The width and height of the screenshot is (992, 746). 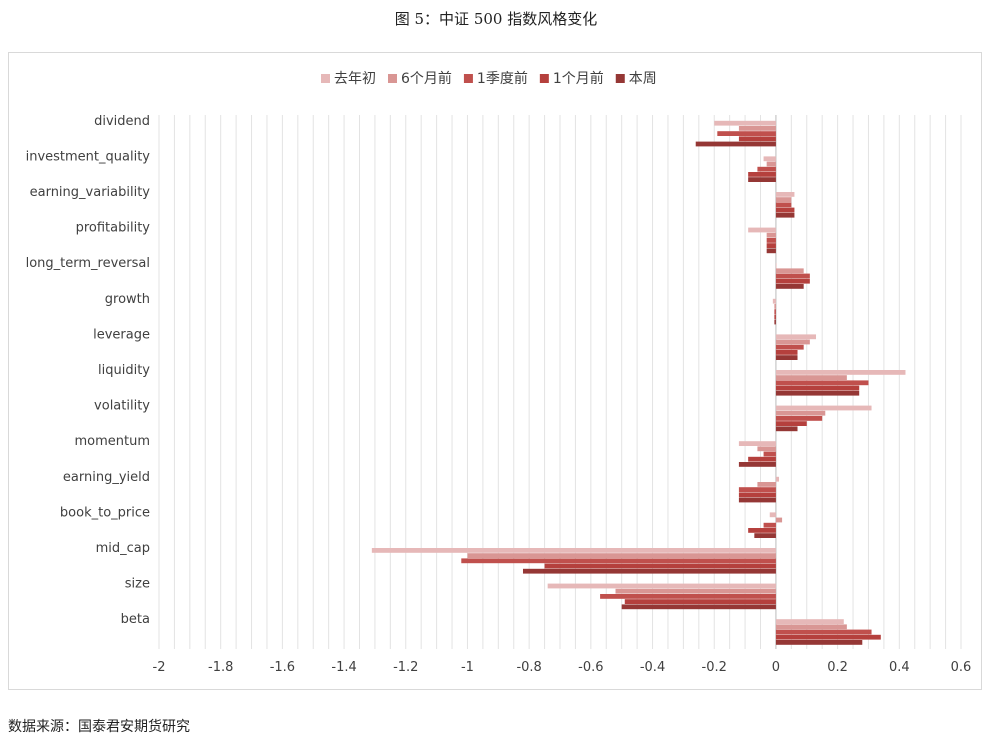 What do you see at coordinates (159, 667) in the screenshot?
I see `x-tick-label: -2` at bounding box center [159, 667].